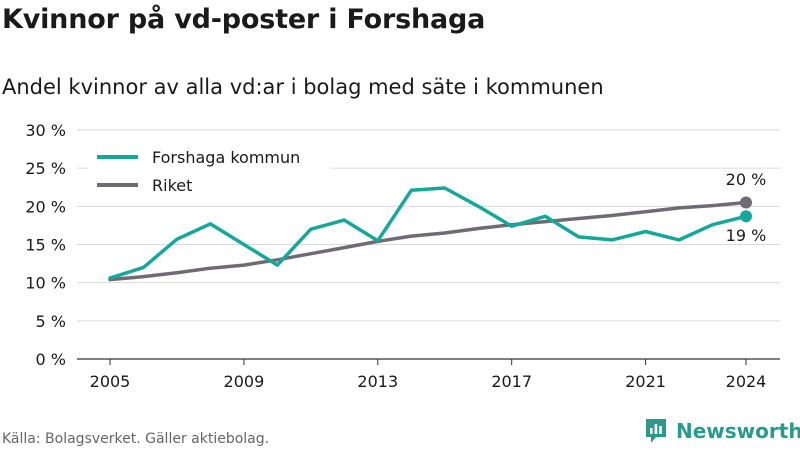 This screenshot has height=450, width=800. What do you see at coordinates (172, 185) in the screenshot?
I see `legend-label-riket: Riket` at bounding box center [172, 185].